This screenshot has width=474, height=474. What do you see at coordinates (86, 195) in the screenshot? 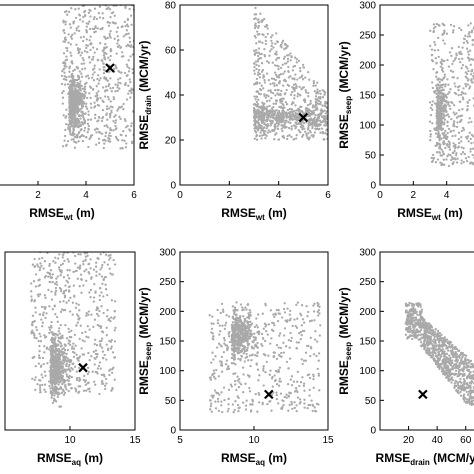
I see `x-tick-label: 4` at bounding box center [86, 195].